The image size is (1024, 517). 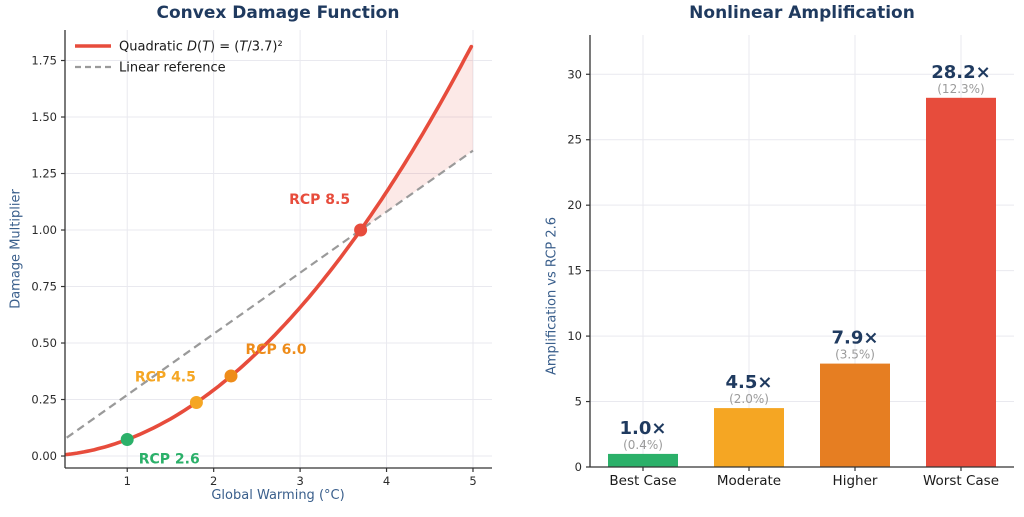 I want to click on x-tick-label: 4, so click(x=386, y=481).